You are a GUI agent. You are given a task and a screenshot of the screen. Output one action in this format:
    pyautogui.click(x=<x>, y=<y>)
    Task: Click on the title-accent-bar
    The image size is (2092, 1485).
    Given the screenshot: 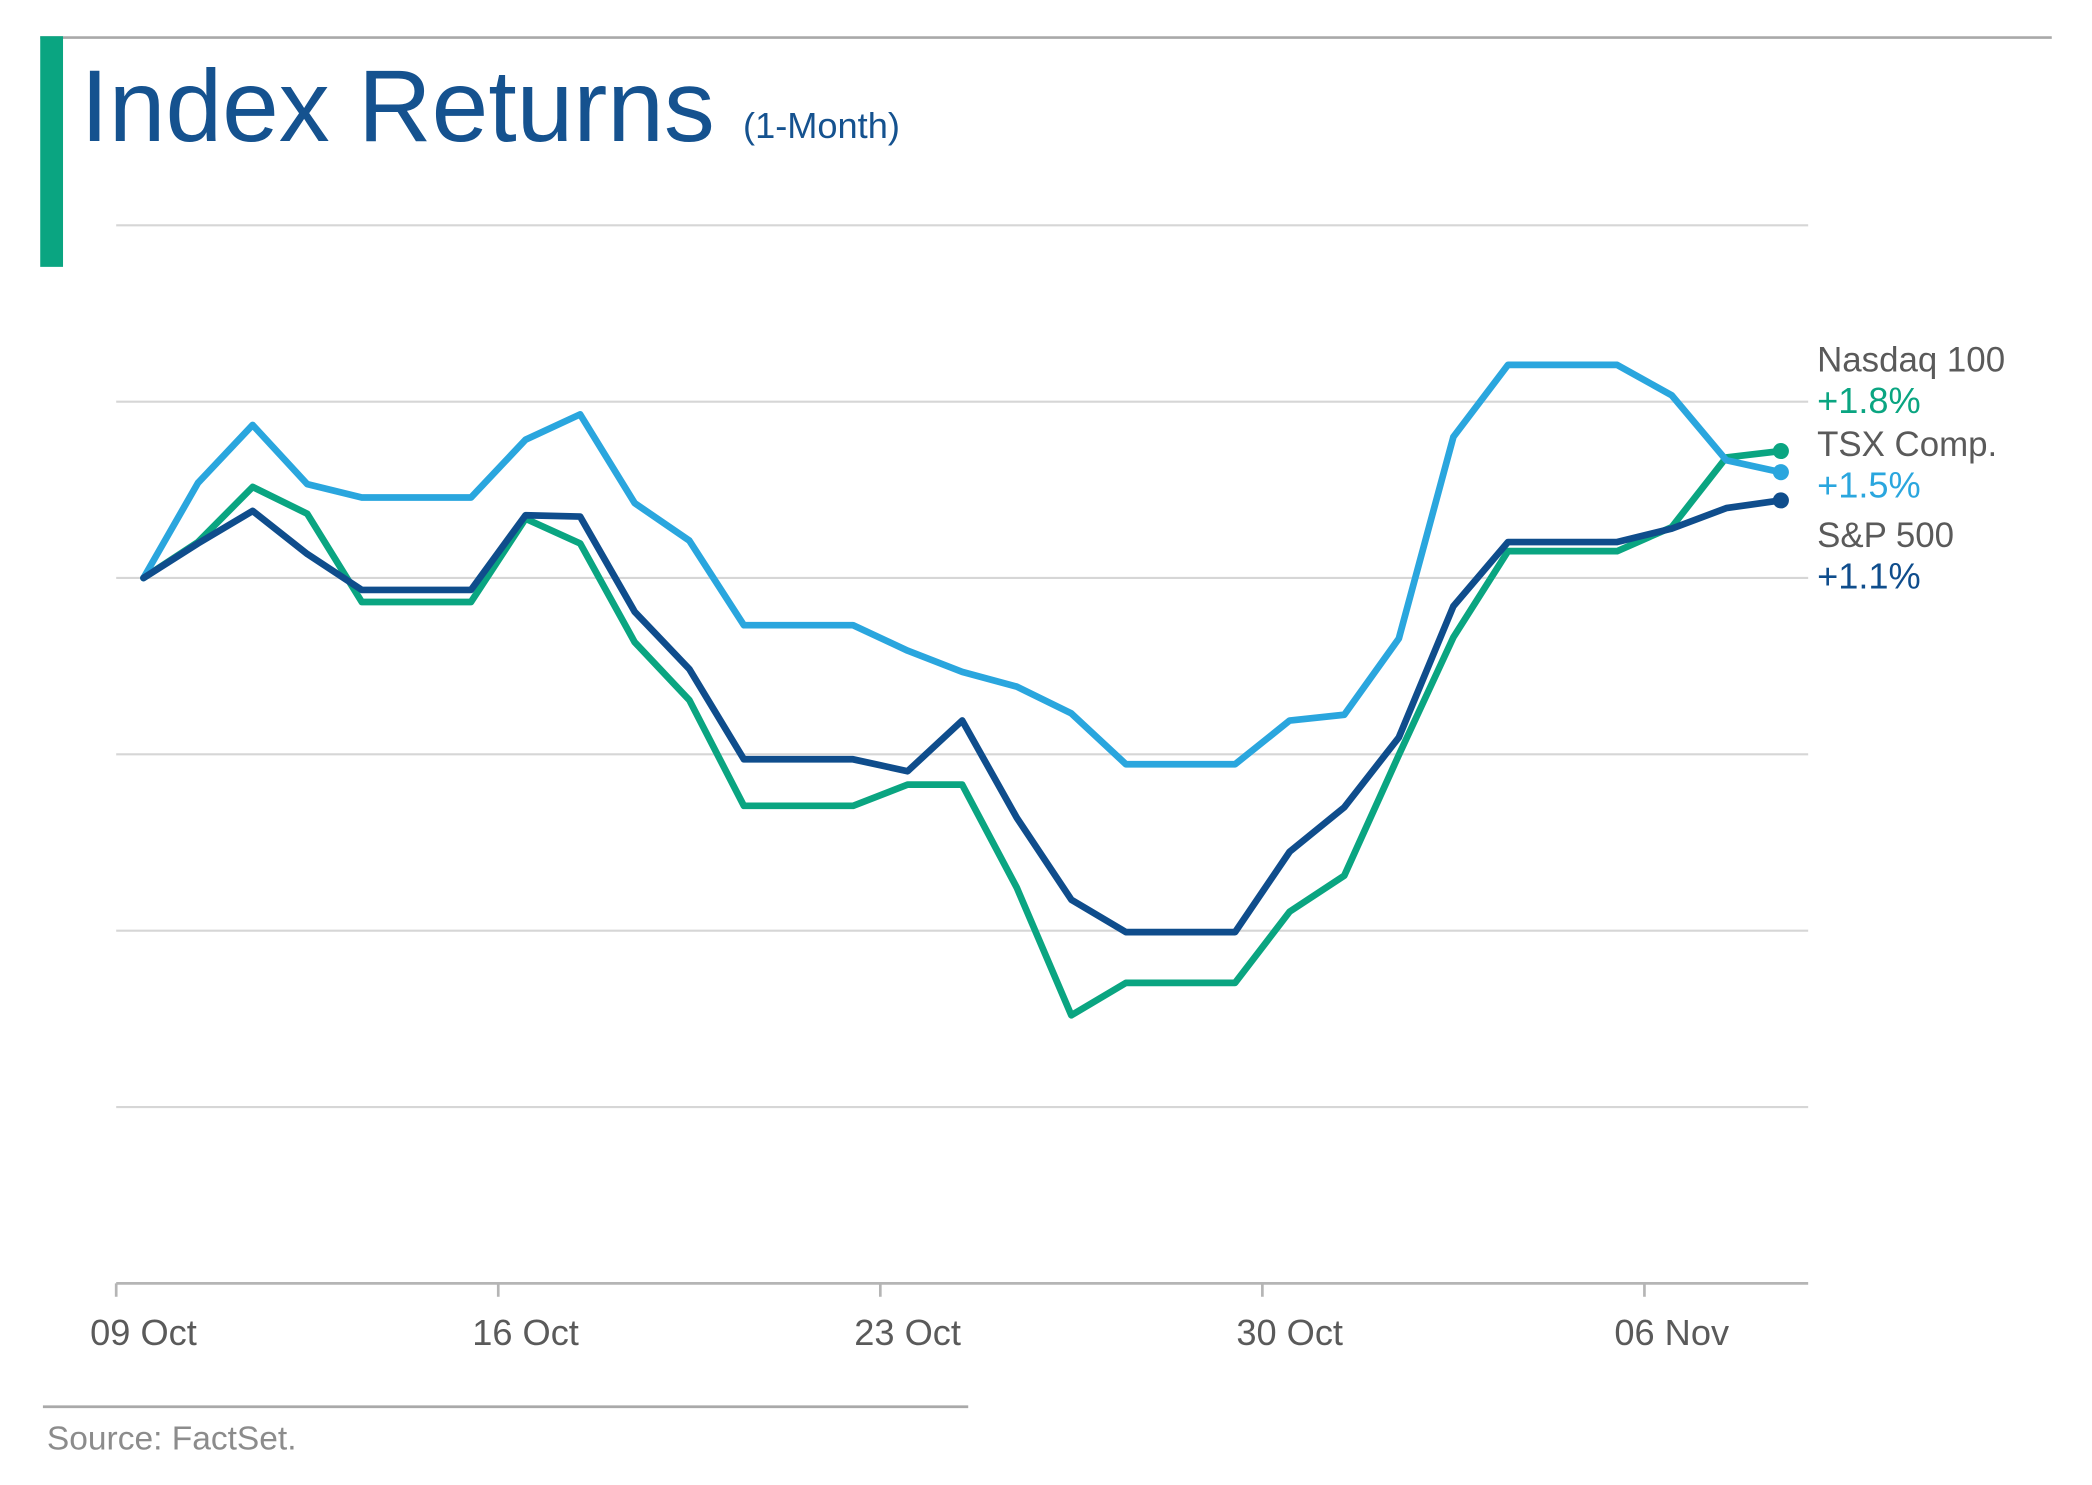 What is the action you would take?
    pyautogui.click(x=52, y=151)
    